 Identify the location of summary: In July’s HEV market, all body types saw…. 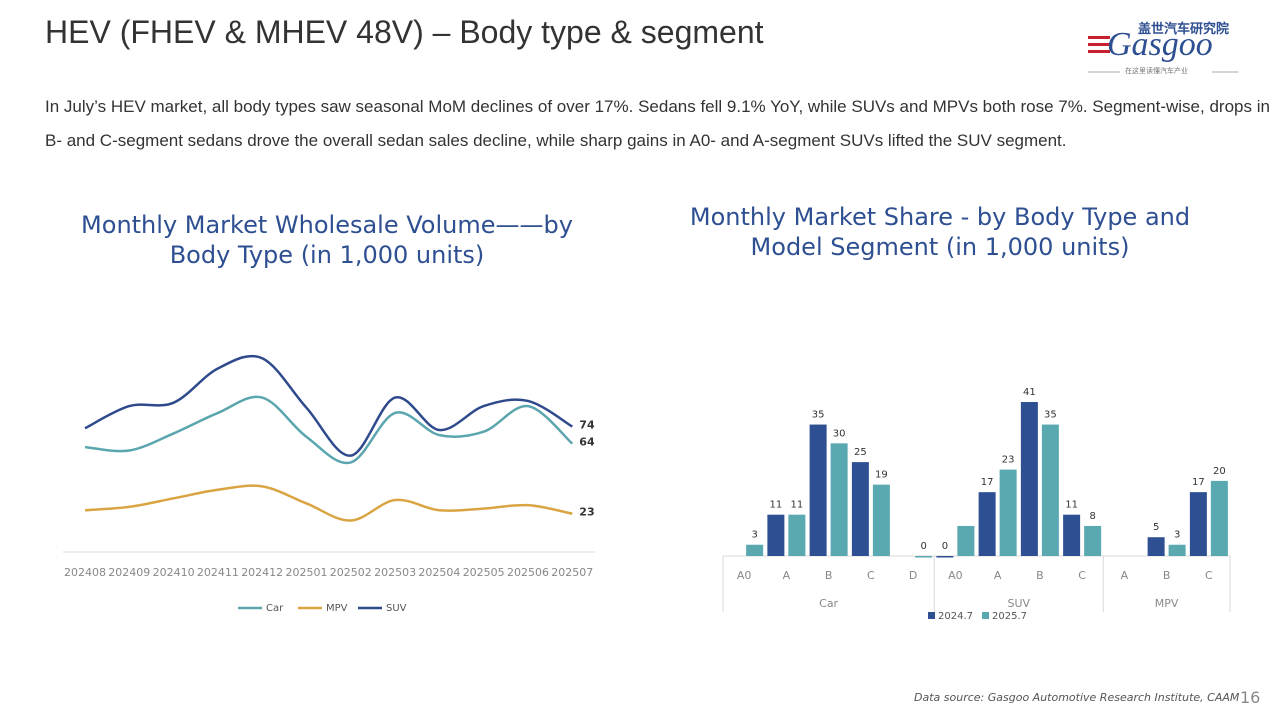
(657, 123).